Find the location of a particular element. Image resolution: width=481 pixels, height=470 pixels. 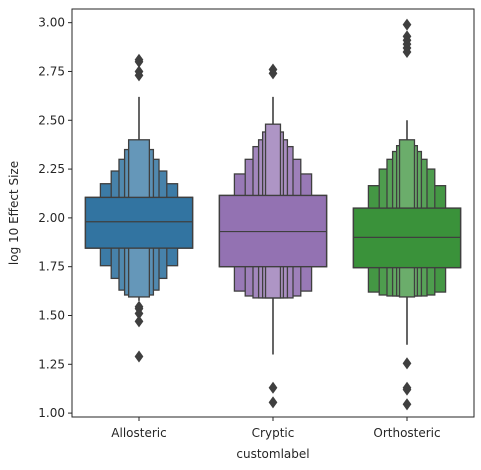

x-tick-label: Cryptic is located at coordinates (273, 433).